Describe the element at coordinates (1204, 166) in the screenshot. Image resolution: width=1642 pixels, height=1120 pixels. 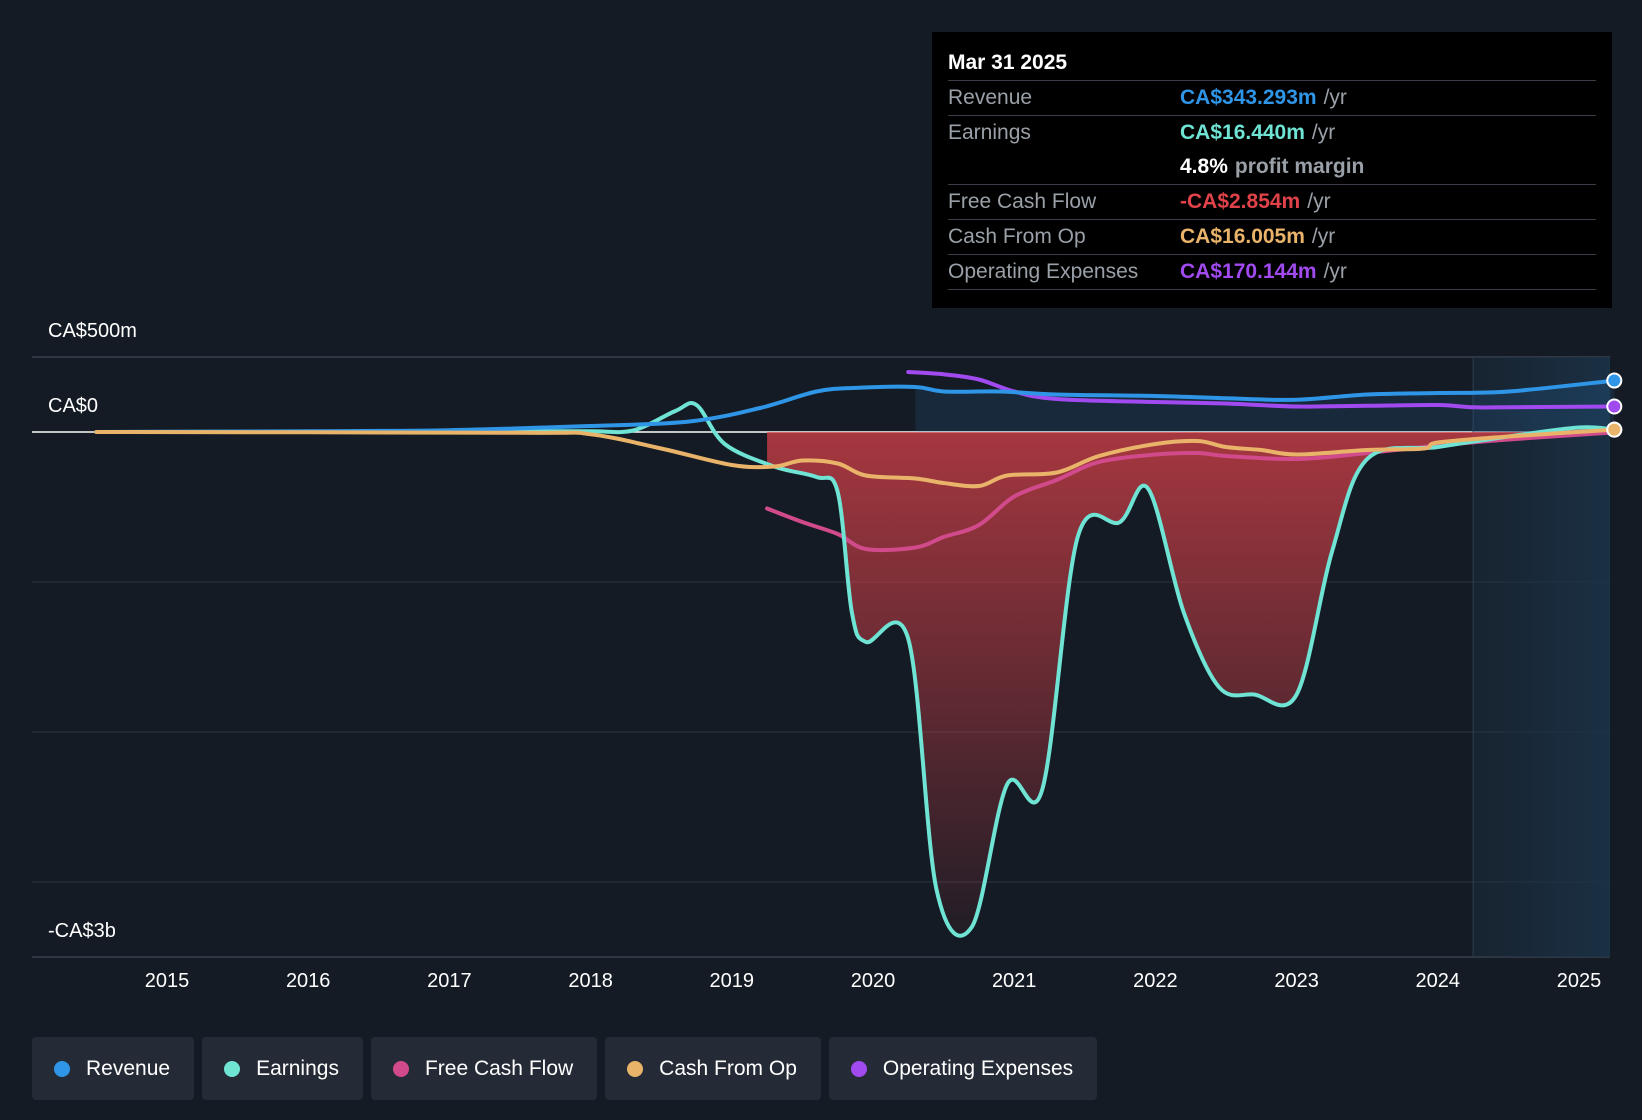
I see `tooltip-margin-value: 4.8%` at that location.